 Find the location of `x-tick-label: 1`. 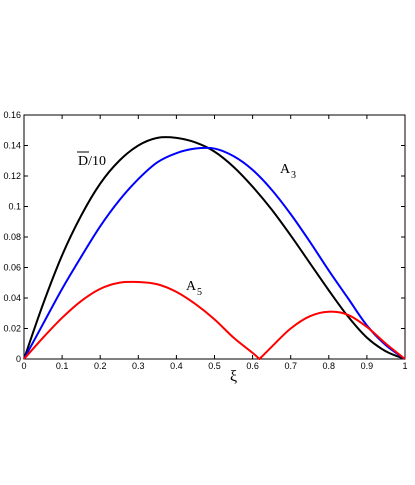

x-tick-label: 1 is located at coordinates (404, 366).